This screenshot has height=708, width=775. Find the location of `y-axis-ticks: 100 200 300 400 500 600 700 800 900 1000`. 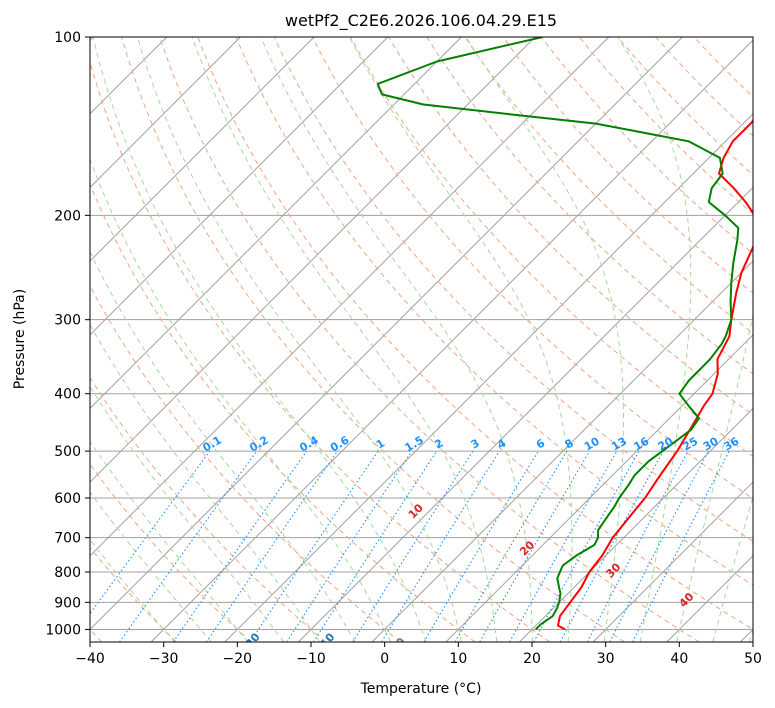

y-axis-ticks: 100 200 300 400 500 600 700 800 900 1000 is located at coordinates (67, 334).